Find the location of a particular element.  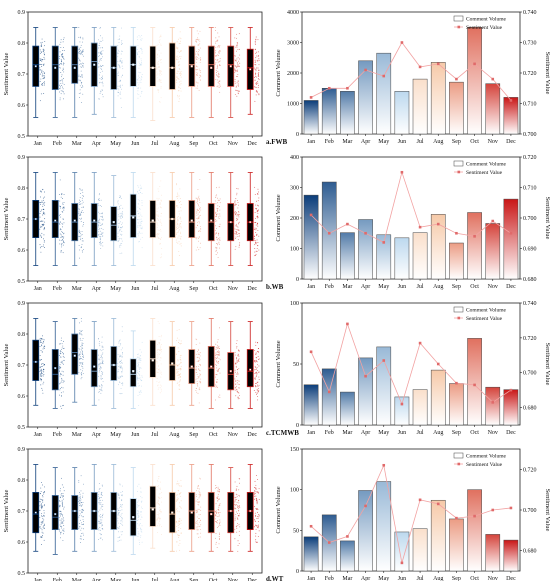

x-tick-label: Nov is located at coordinates (233, 435).